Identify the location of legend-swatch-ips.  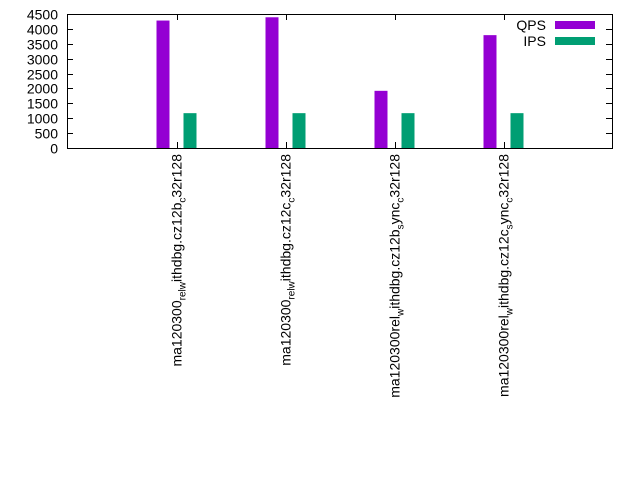
(575, 41).